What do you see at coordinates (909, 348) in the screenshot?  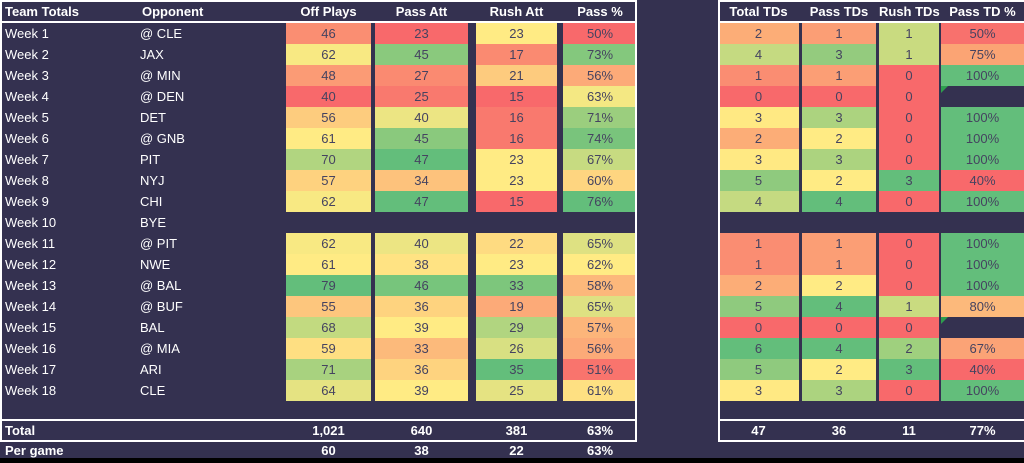 I see `rush-tds-cell: 2` at bounding box center [909, 348].